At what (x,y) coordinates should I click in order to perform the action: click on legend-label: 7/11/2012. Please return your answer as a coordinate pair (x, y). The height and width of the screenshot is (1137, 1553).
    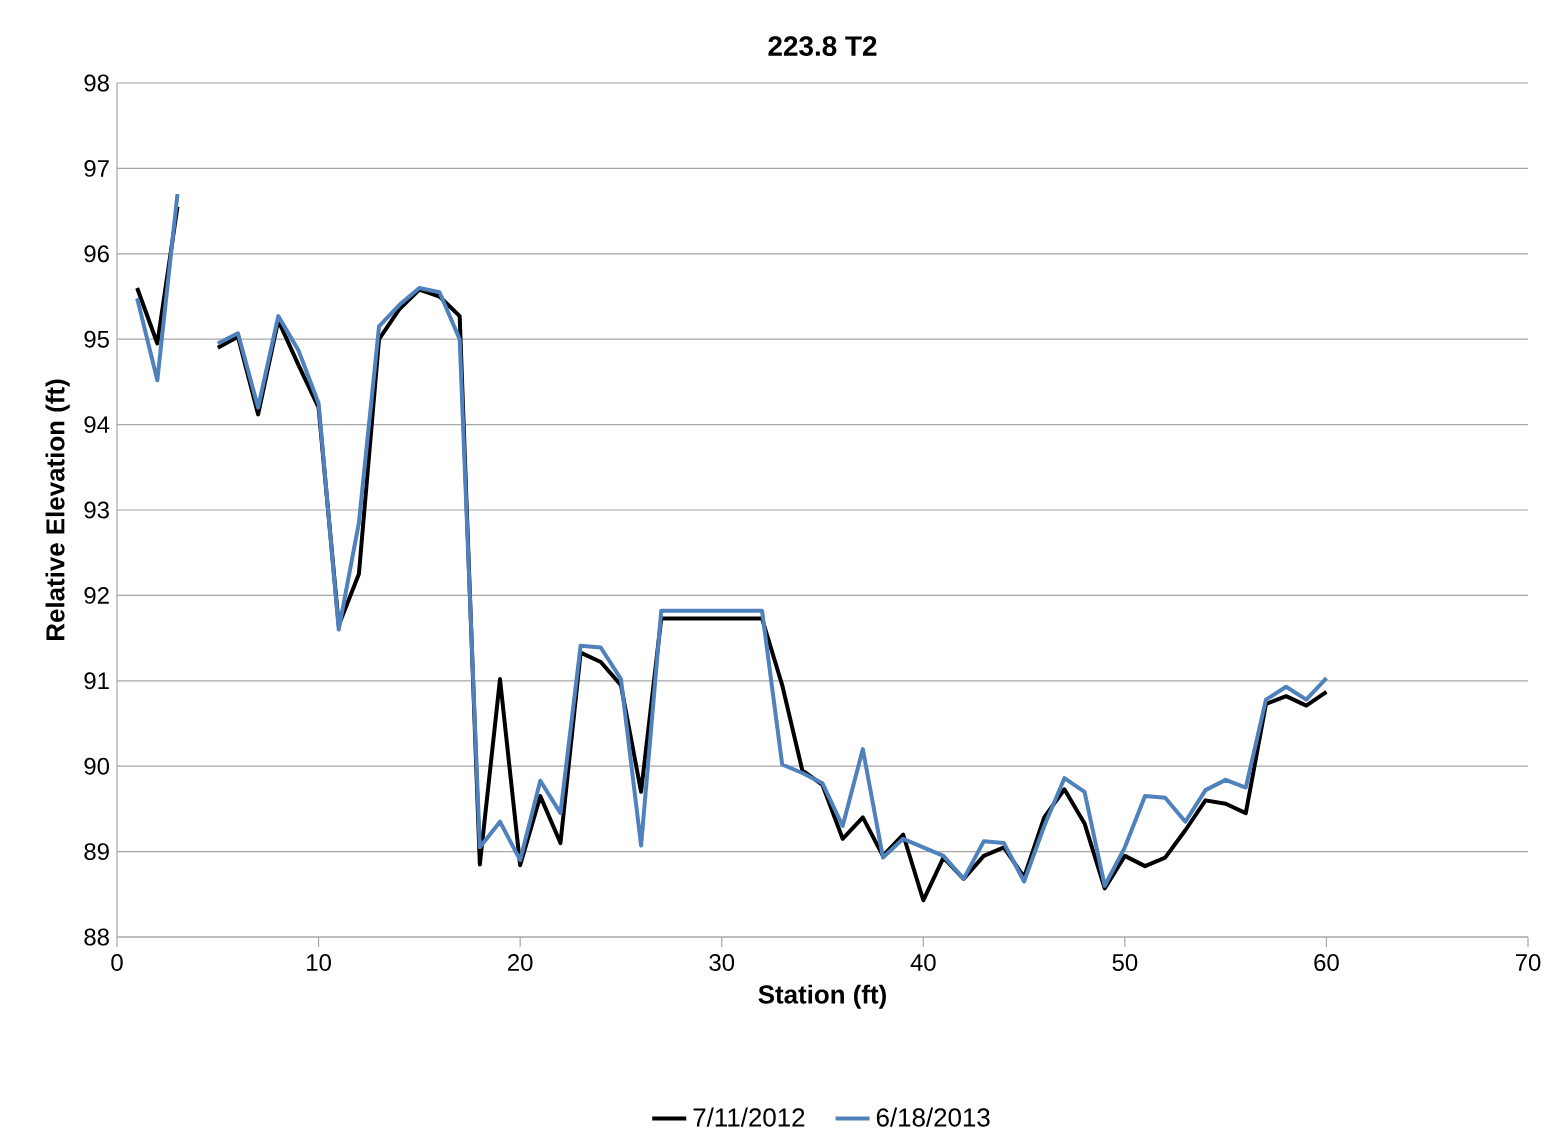
    Looking at the image, I should click on (749, 1117).